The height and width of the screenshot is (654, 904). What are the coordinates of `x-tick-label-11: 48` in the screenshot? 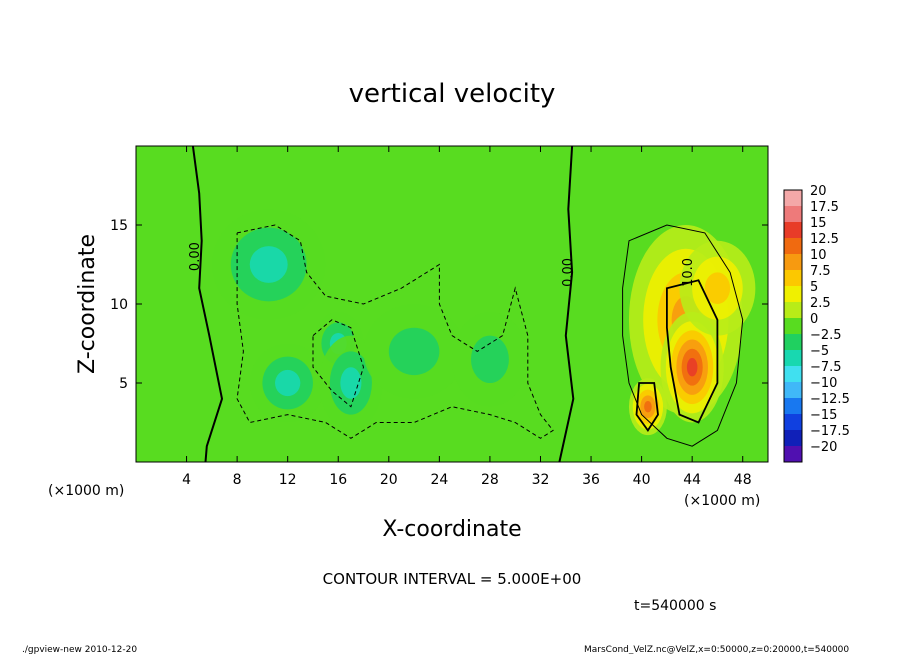 It's located at (743, 480).